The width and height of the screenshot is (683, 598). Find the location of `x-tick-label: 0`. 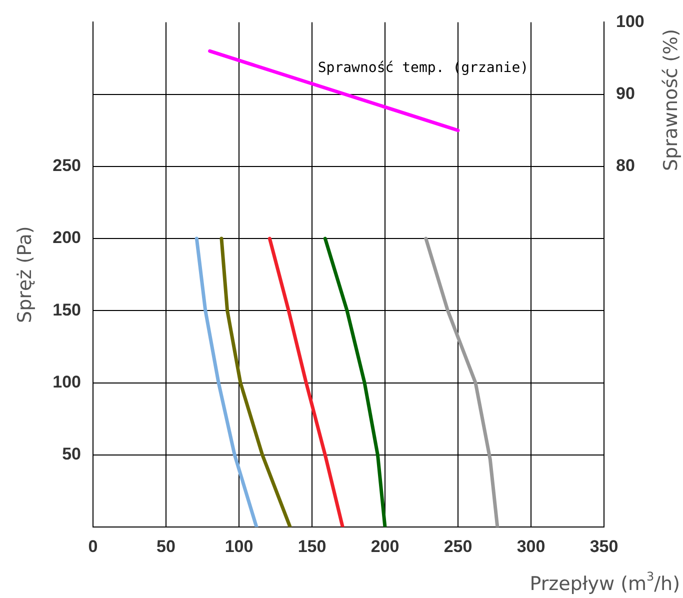

x-tick-label: 0 is located at coordinates (93, 546).